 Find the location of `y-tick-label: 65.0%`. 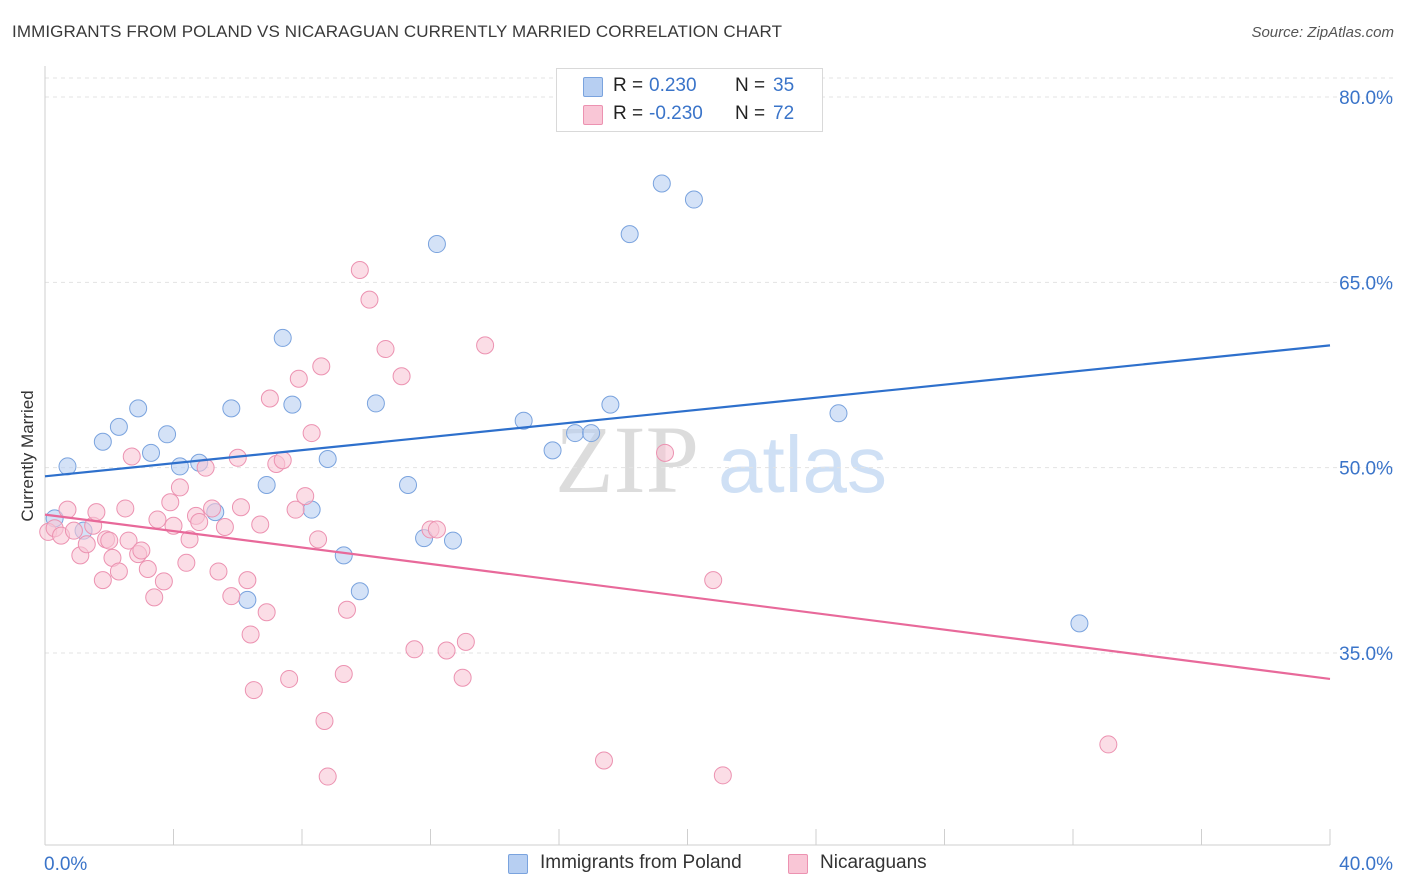

y-tick-label: 65.0% is located at coordinates (1366, 283).